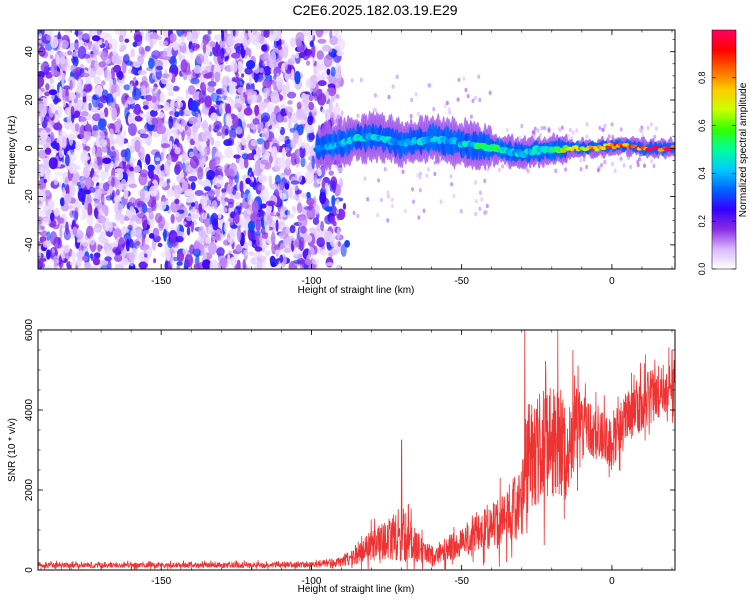 This screenshot has width=750, height=600. I want to click on snr-y-tick-label: 2000, so click(29, 489).